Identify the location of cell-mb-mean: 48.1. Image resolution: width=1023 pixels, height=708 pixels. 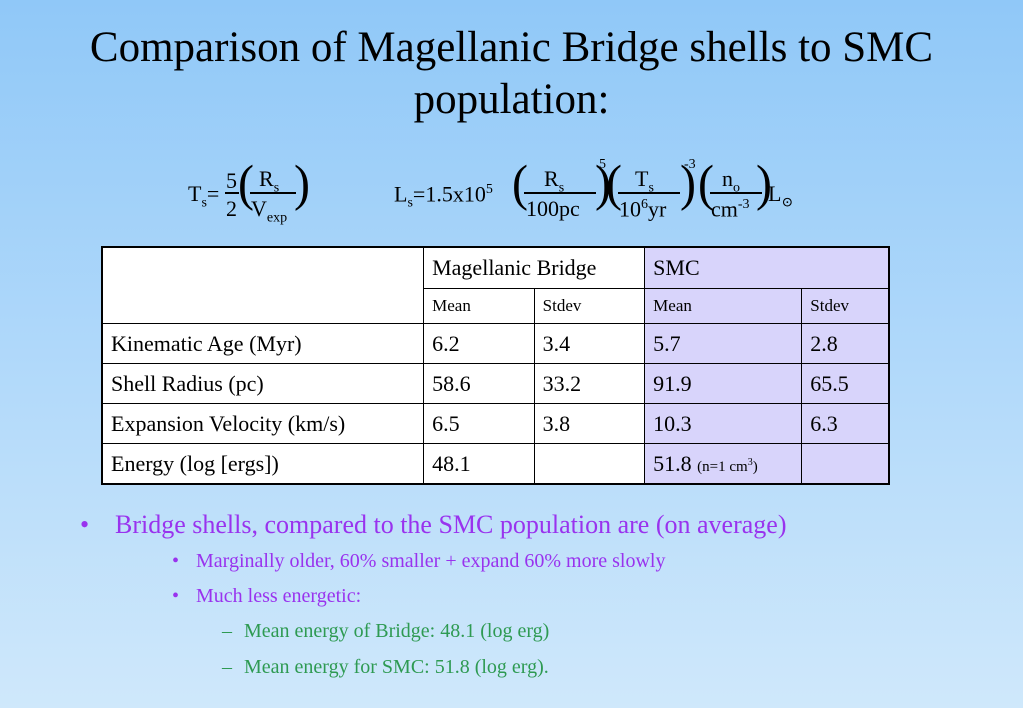
(479, 464).